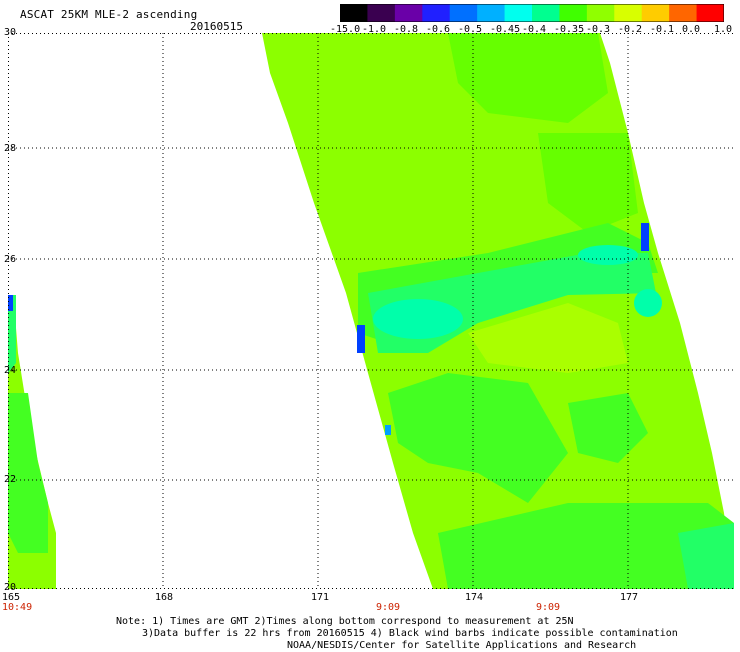  I want to click on colorbar-tick-label: -0.4, so click(534, 29).